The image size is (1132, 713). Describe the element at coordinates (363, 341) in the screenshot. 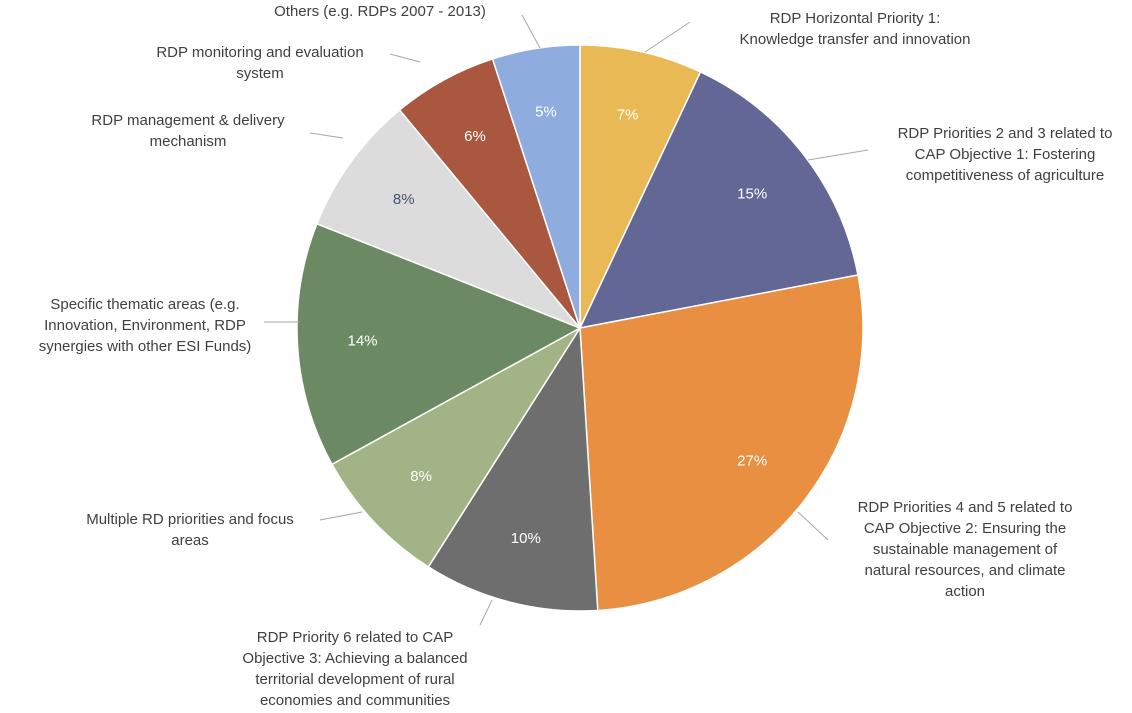

I see `data-label: 14%` at that location.